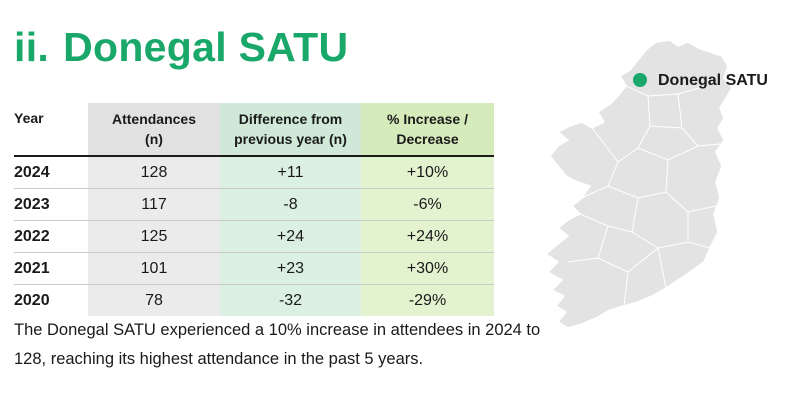 The height and width of the screenshot is (407, 800). I want to click on difference-cell: +23, so click(290, 268).